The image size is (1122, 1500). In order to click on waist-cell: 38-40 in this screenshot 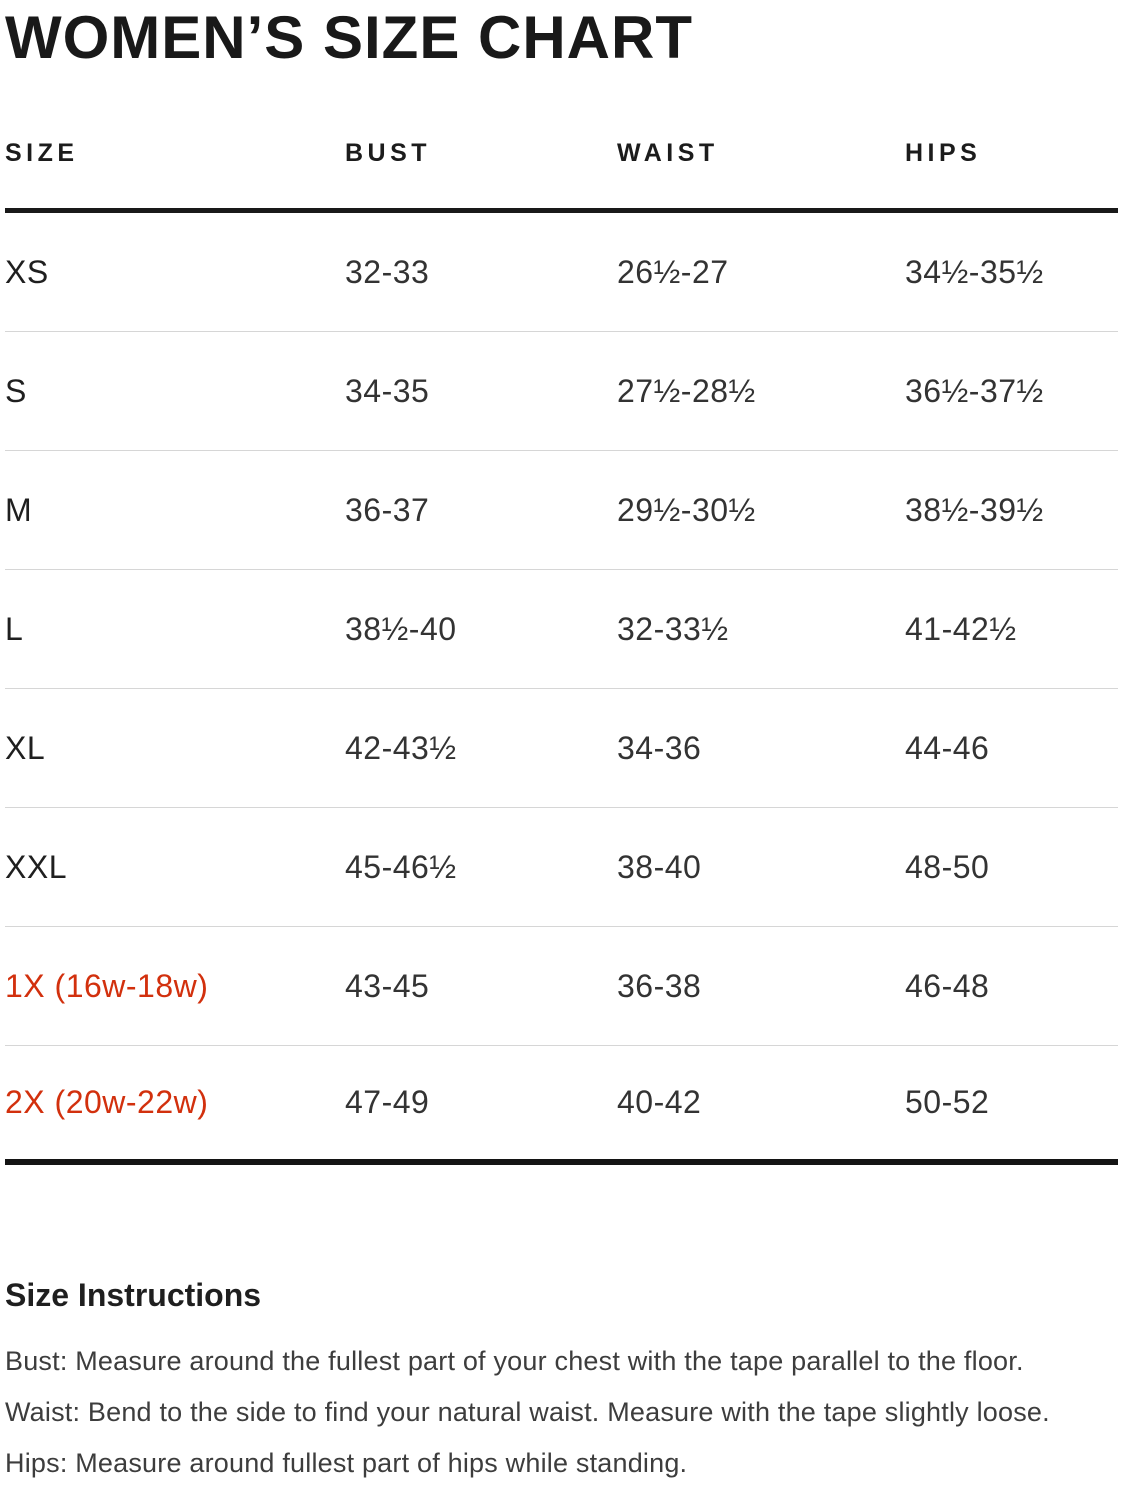, I will do `click(659, 866)`.